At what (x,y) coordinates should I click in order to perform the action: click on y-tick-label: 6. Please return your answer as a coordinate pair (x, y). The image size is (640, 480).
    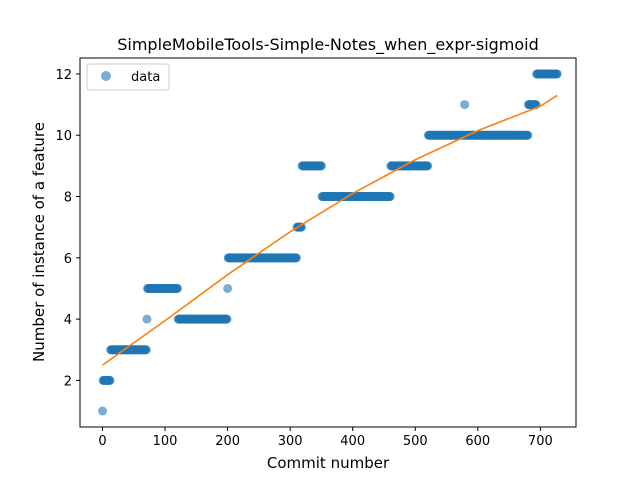
    Looking at the image, I should click on (68, 259).